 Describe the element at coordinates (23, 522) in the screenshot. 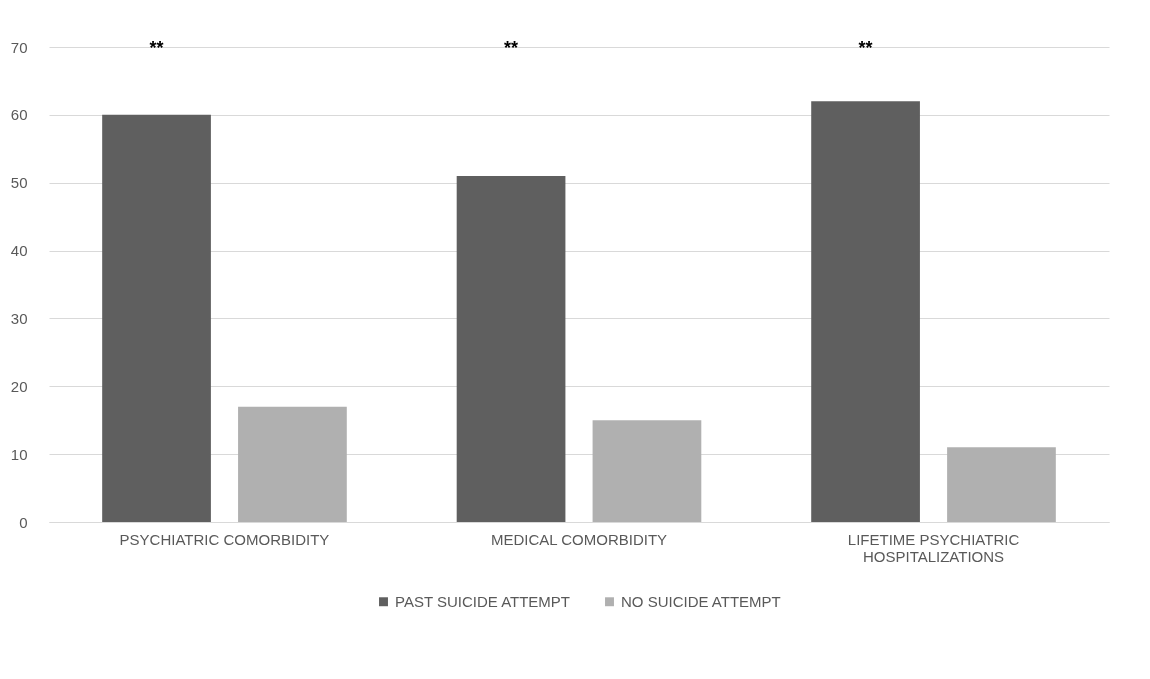

I see `y-tick-label: 0` at that location.